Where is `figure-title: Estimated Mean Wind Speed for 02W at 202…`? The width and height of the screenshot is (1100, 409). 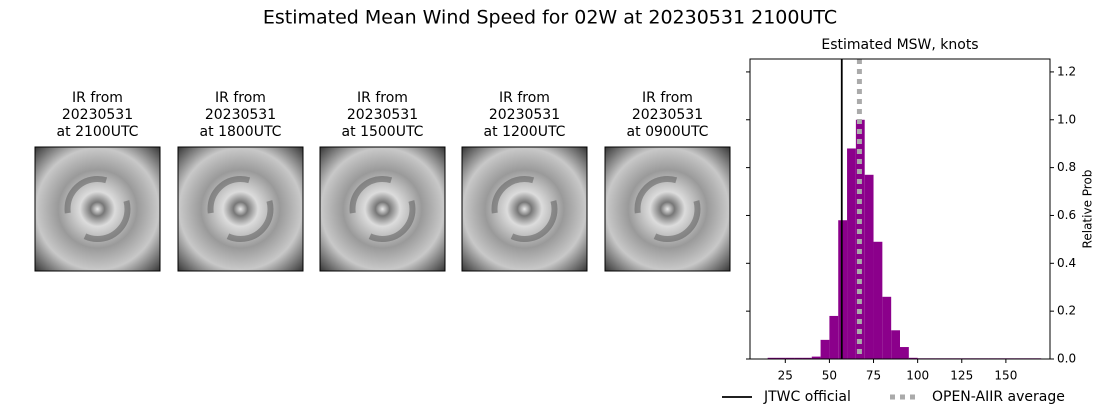
figure-title: Estimated Mean Wind Speed for 02W at 202… is located at coordinates (550, 18).